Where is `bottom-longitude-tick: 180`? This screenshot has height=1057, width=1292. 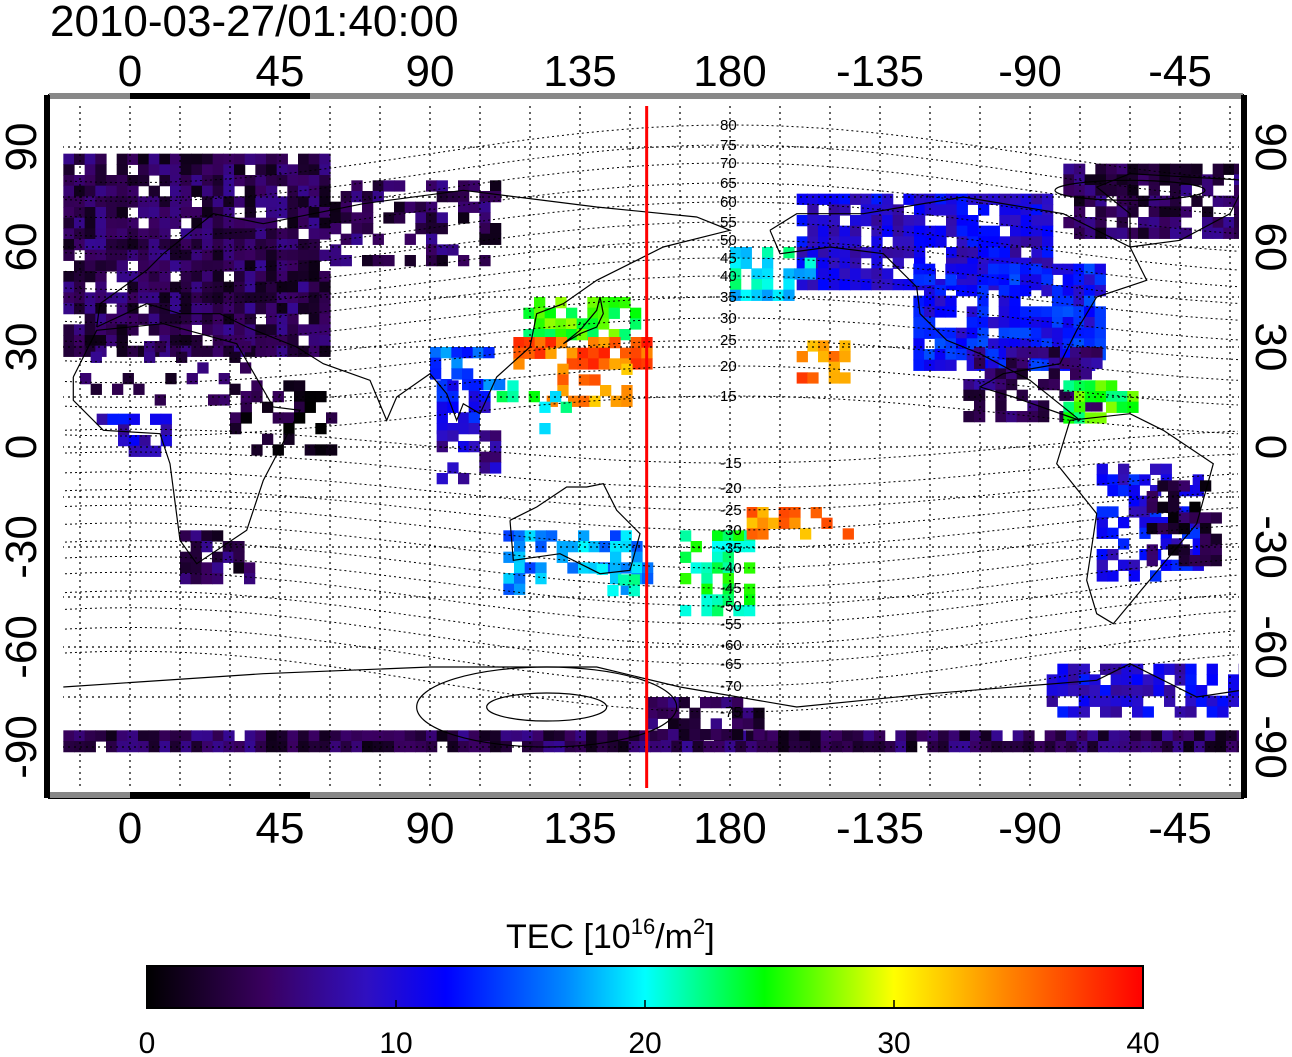 bottom-longitude-tick: 180 is located at coordinates (729, 828).